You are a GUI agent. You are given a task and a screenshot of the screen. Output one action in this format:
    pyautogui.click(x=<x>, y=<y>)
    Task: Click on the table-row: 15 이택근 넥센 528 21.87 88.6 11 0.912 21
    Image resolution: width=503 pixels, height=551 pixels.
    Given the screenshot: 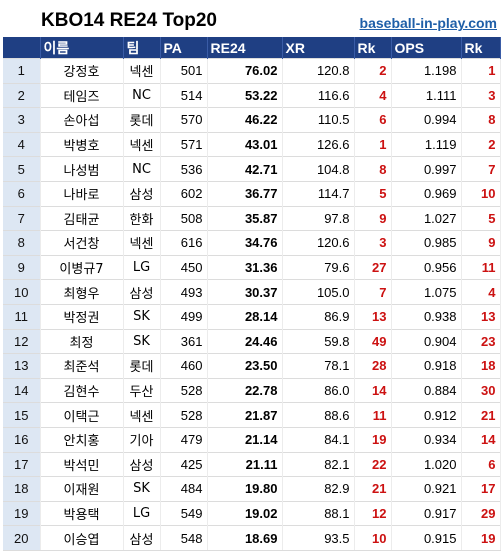 What is the action you would take?
    pyautogui.click(x=252, y=415)
    